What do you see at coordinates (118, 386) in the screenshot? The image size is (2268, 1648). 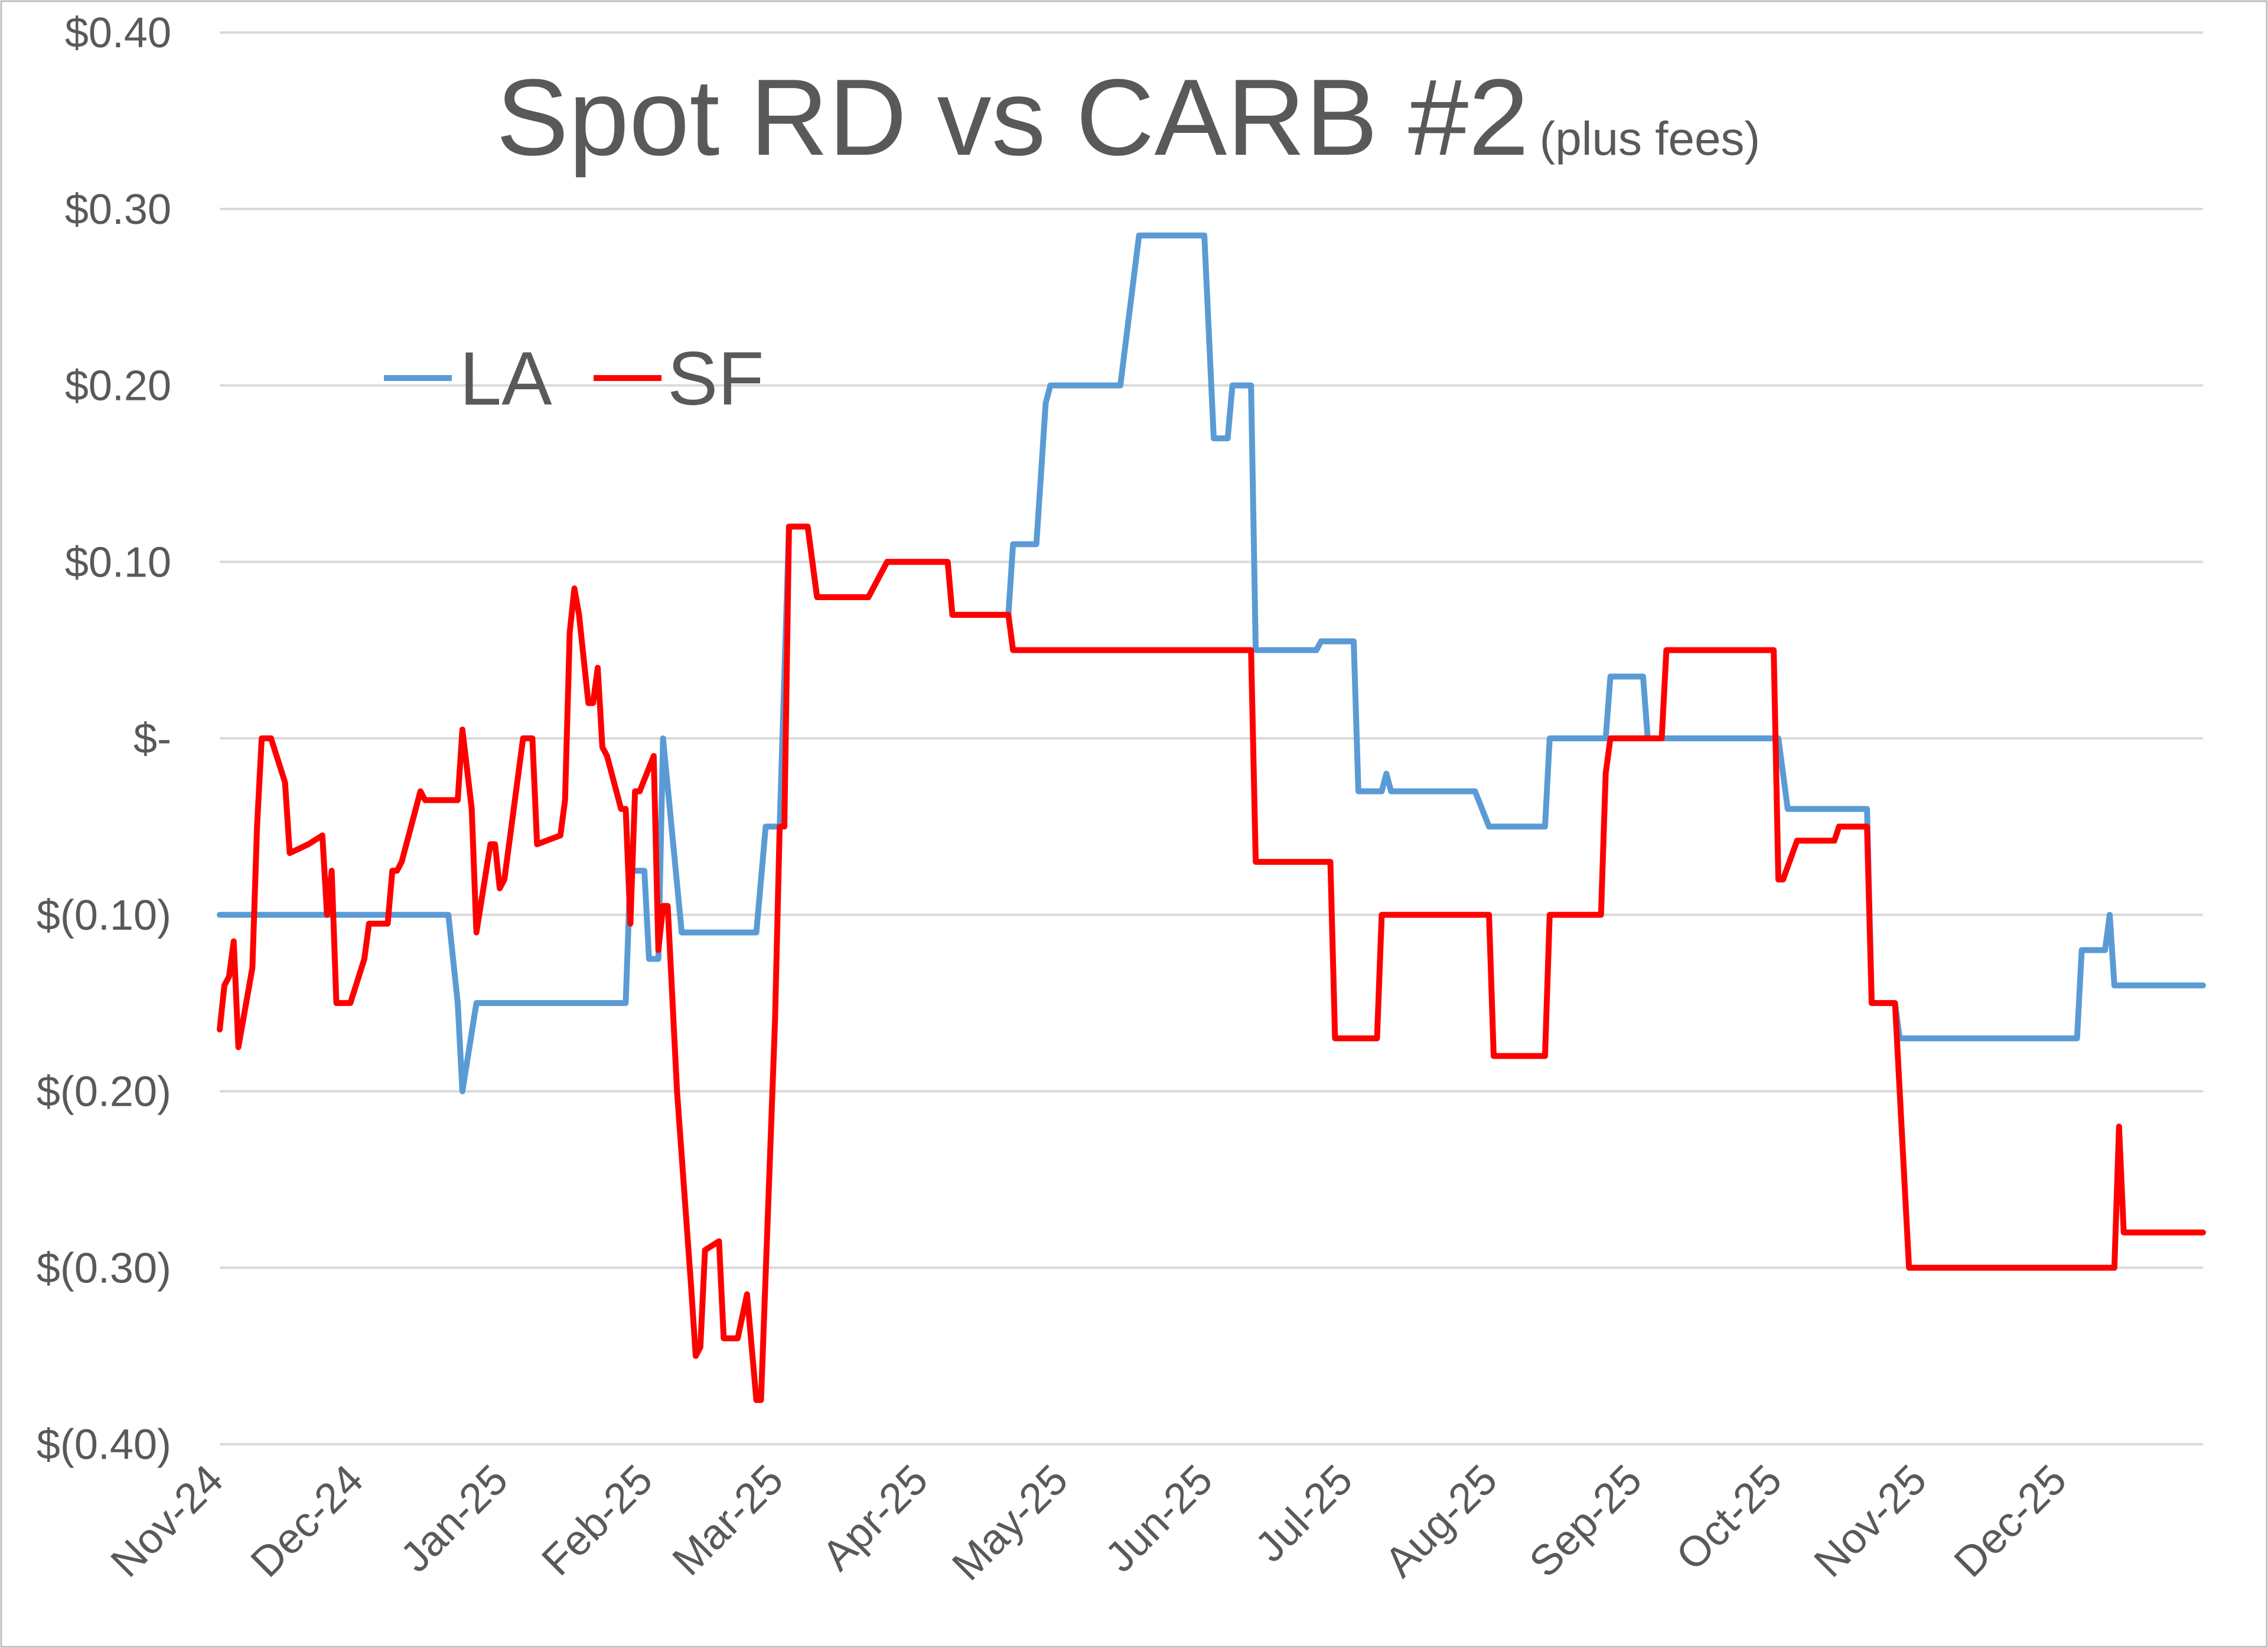 I see `y-tick-label: $0.20` at bounding box center [118, 386].